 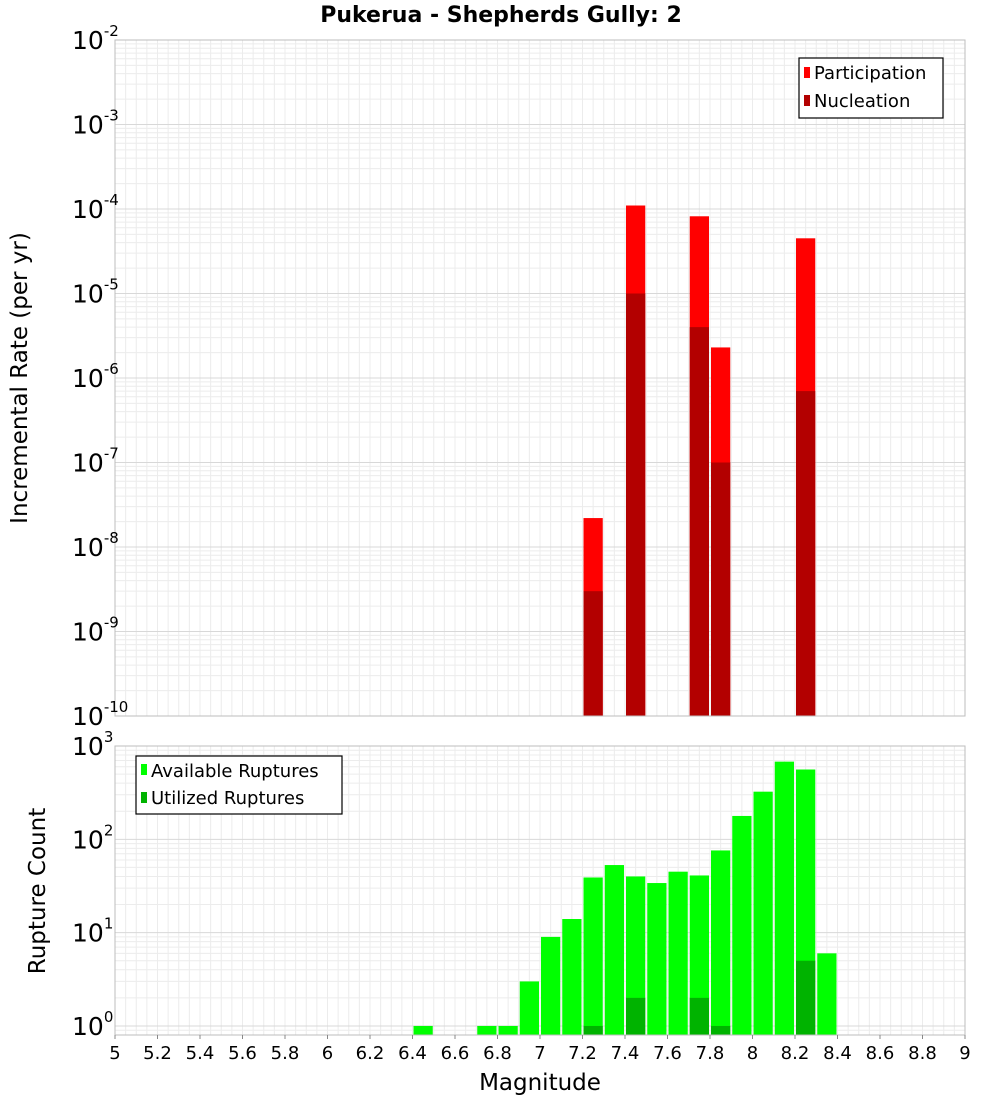 I want to click on x-tick-label: 7.4, so click(x=625, y=1053).